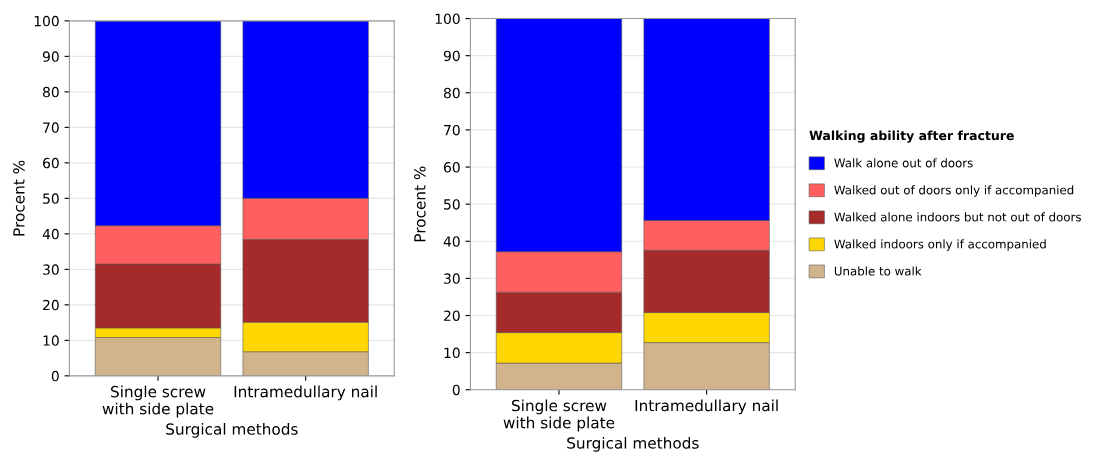 This screenshot has height=464, width=1120. Describe the element at coordinates (878, 271) in the screenshot. I see `legend-label: Unable to walk` at that location.